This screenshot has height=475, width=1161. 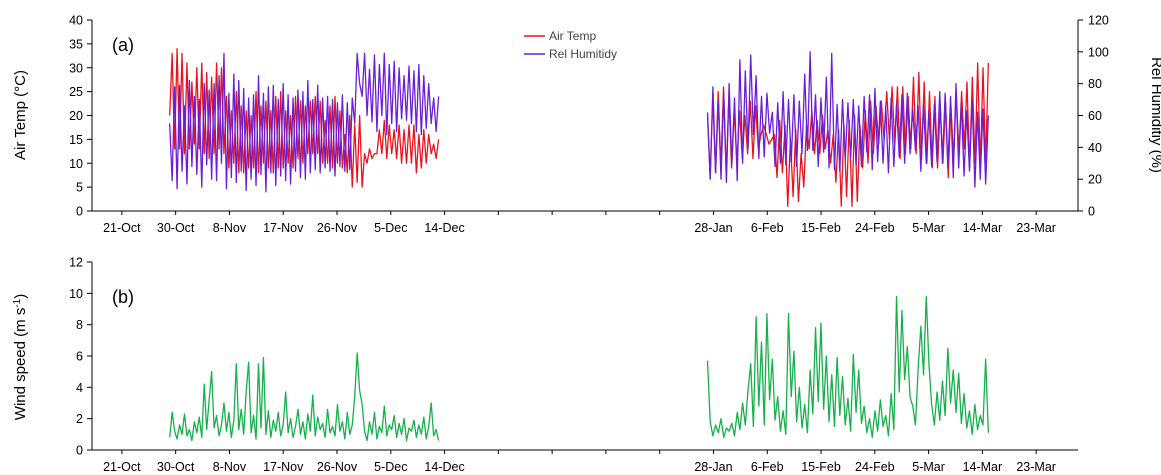 What do you see at coordinates (983, 467) in the screenshot?
I see `b-x-tick-label: 14-Mar` at bounding box center [983, 467].